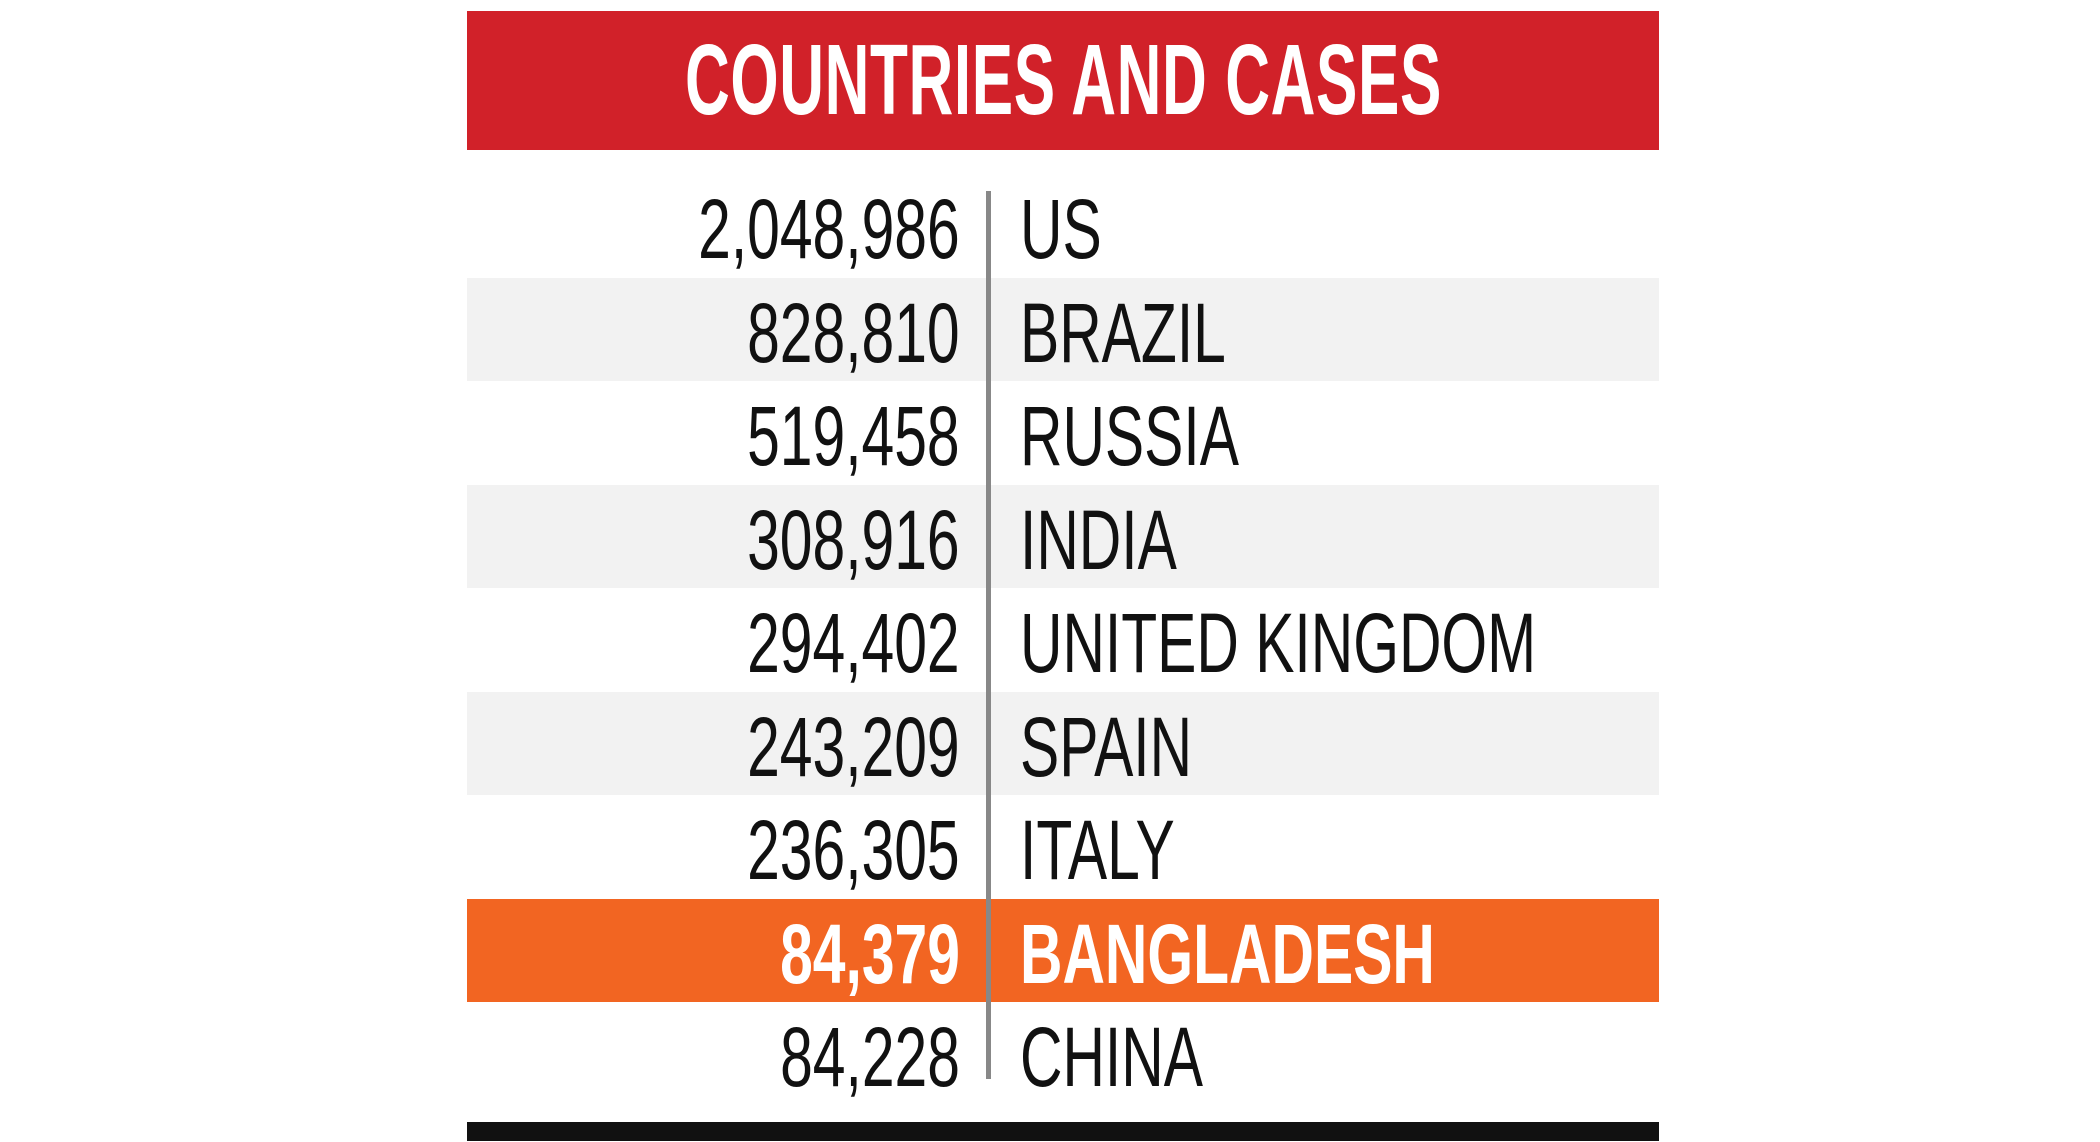 The height and width of the screenshot is (1142, 2100). I want to click on table-row: 828,810 BRAZIL, so click(1063, 329).